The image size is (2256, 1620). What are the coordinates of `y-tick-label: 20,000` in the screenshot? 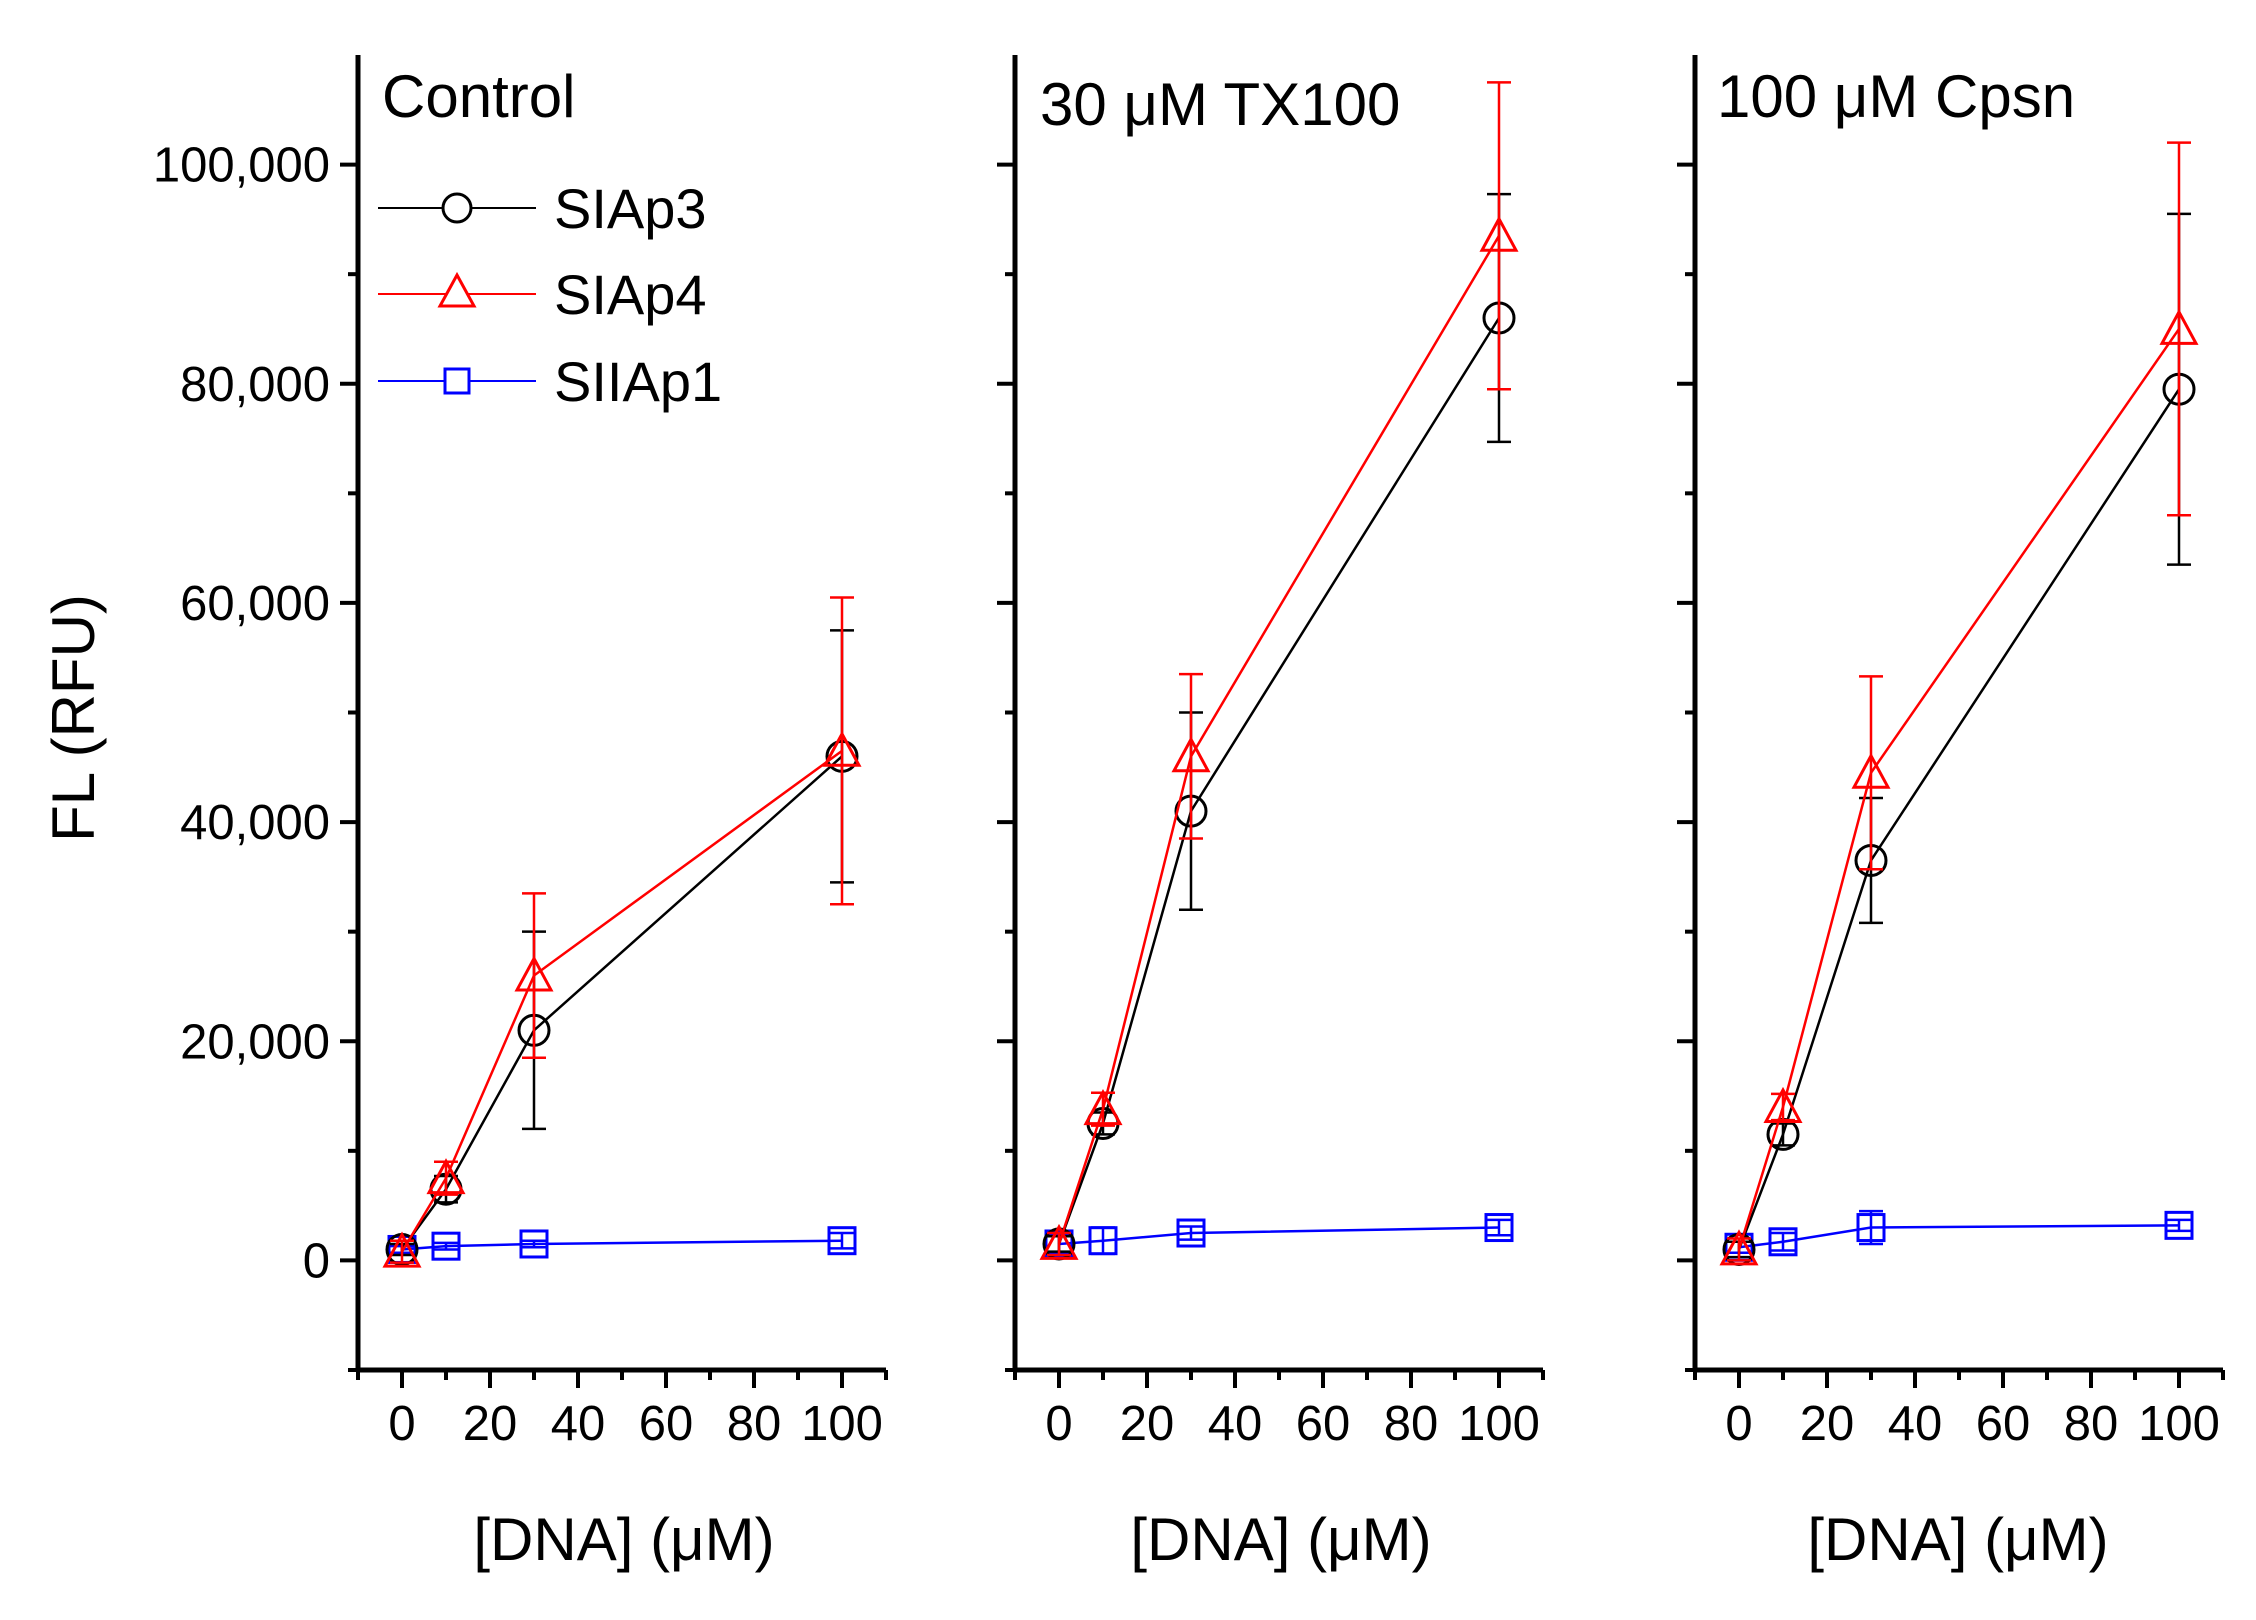 It's located at (255, 1042).